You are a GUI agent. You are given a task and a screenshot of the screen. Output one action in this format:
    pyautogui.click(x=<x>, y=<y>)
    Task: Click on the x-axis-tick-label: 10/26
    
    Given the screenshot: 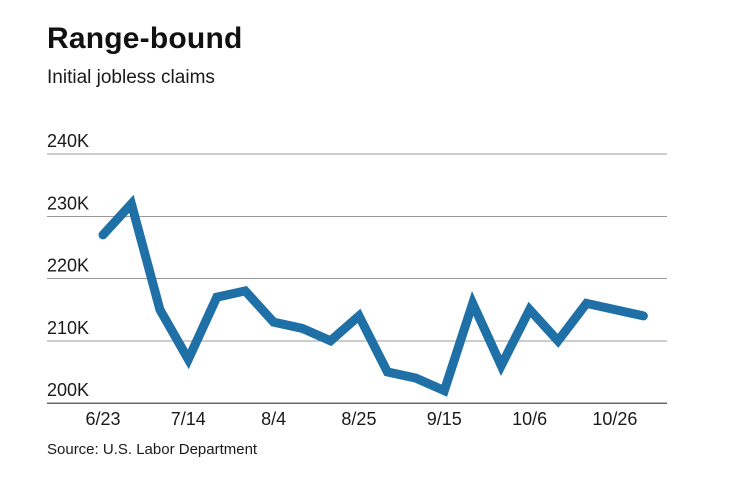 What is the action you would take?
    pyautogui.click(x=614, y=419)
    